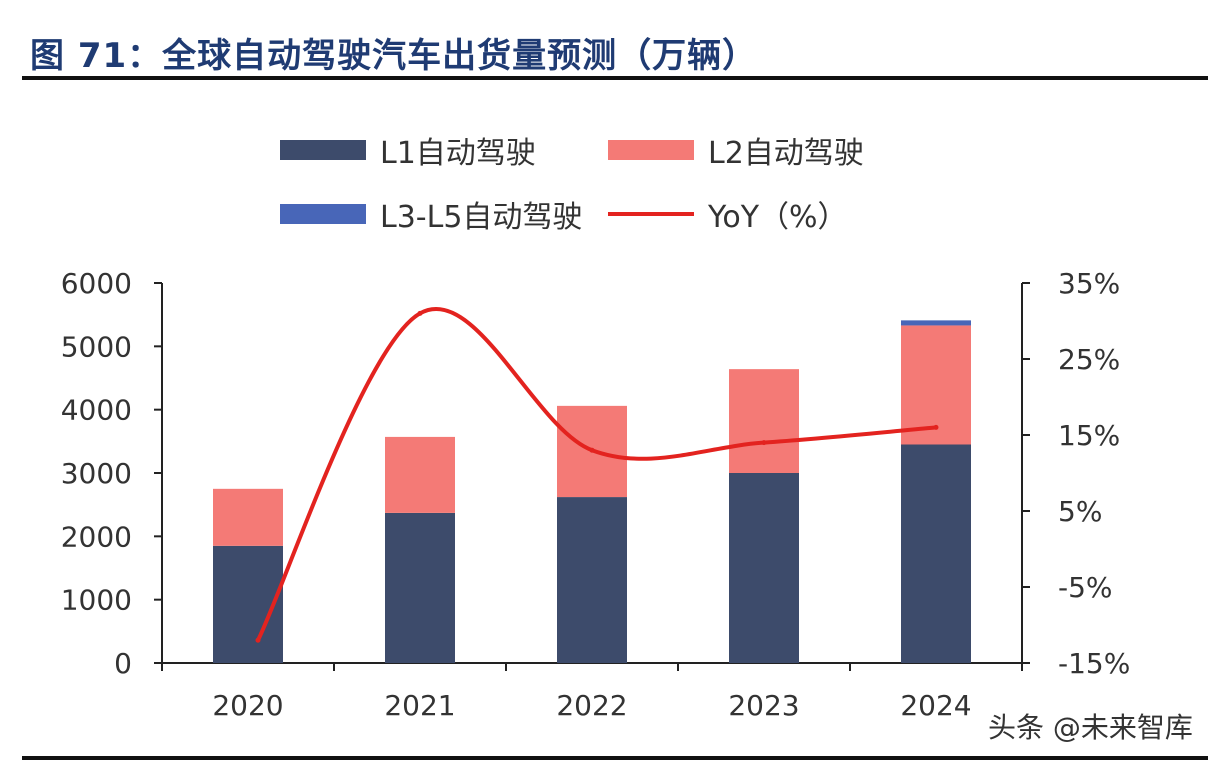  Describe the element at coordinates (96, 600) in the screenshot. I see `y-tick-label-left: 1000` at that location.